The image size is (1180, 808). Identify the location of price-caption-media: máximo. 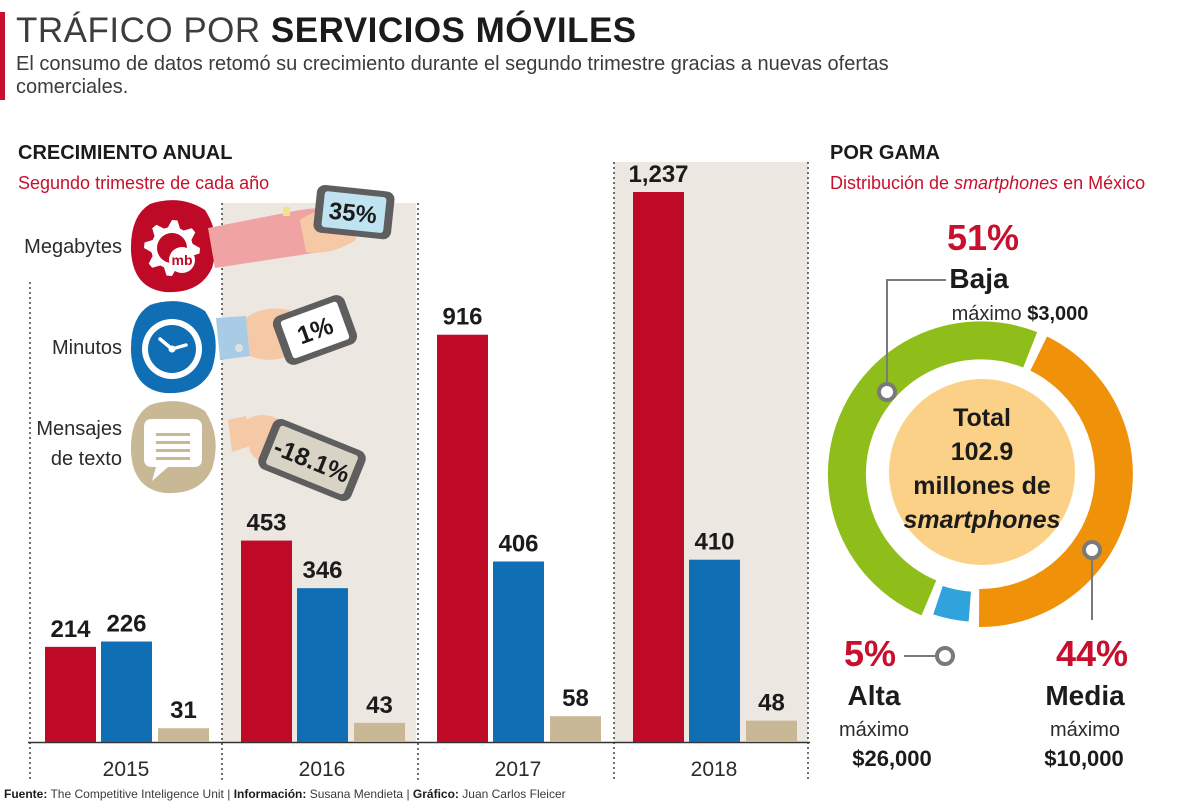
(1085, 730).